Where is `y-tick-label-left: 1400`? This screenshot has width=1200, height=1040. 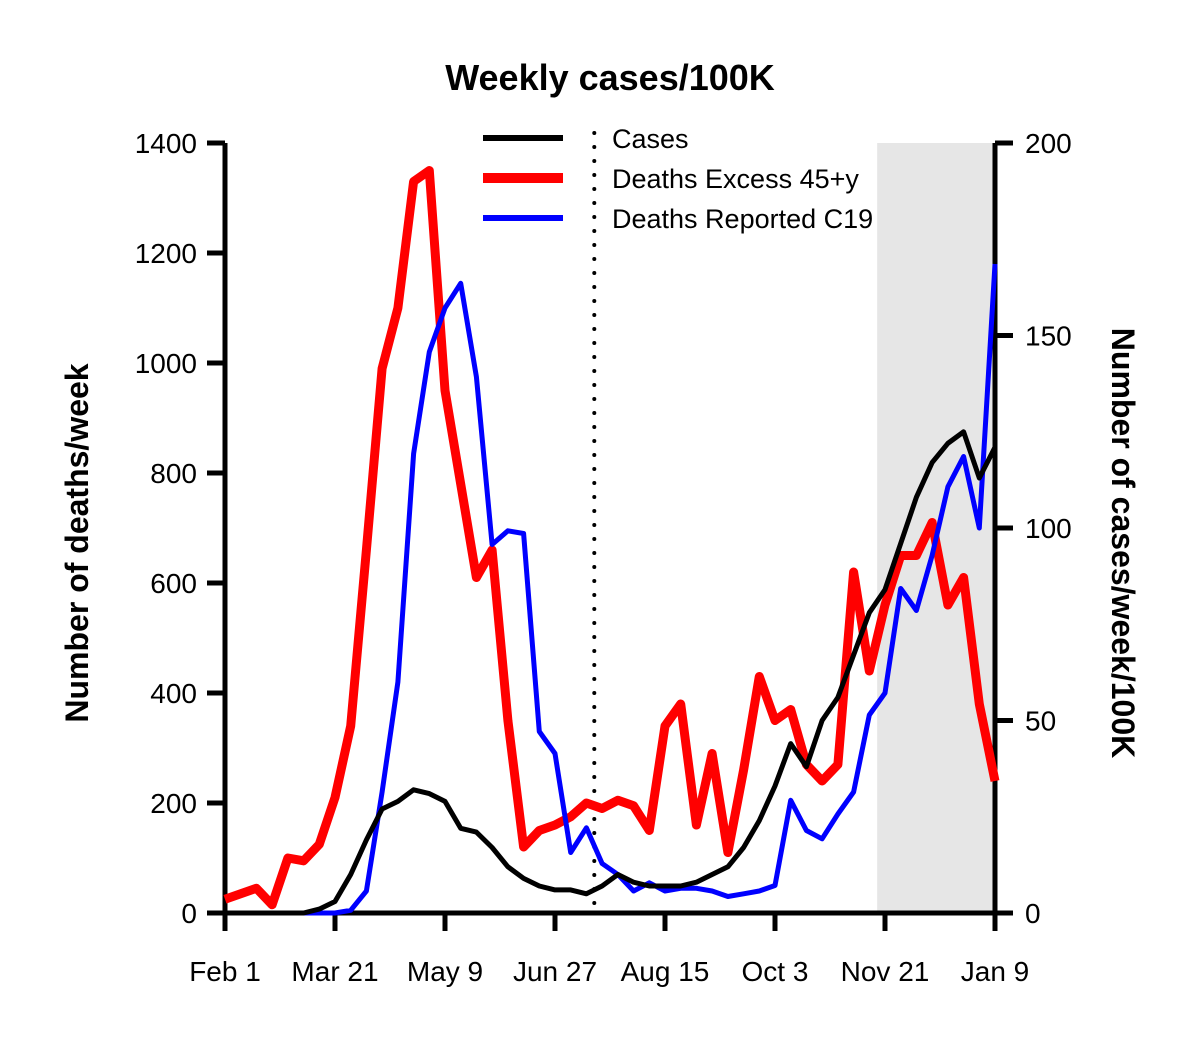 y-tick-label-left: 1400 is located at coordinates (166, 143).